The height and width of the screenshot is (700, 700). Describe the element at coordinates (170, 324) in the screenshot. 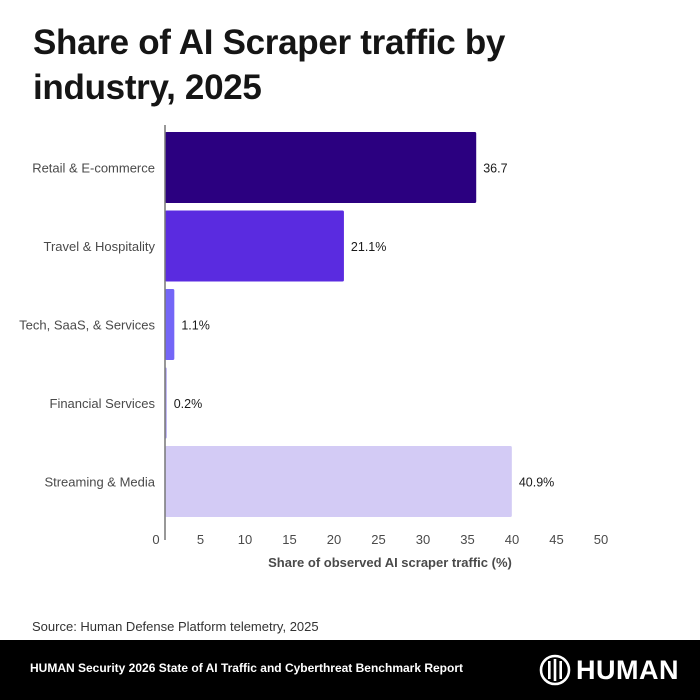

I see `bar-tech-saas-services` at that location.